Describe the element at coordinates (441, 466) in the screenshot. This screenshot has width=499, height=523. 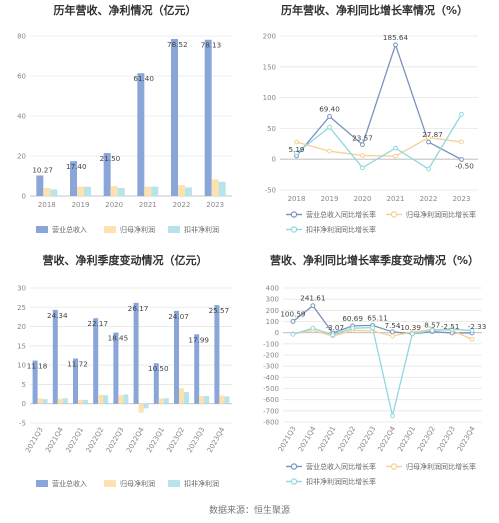
I see `legend-label: 归母净利润同比增长率` at that location.